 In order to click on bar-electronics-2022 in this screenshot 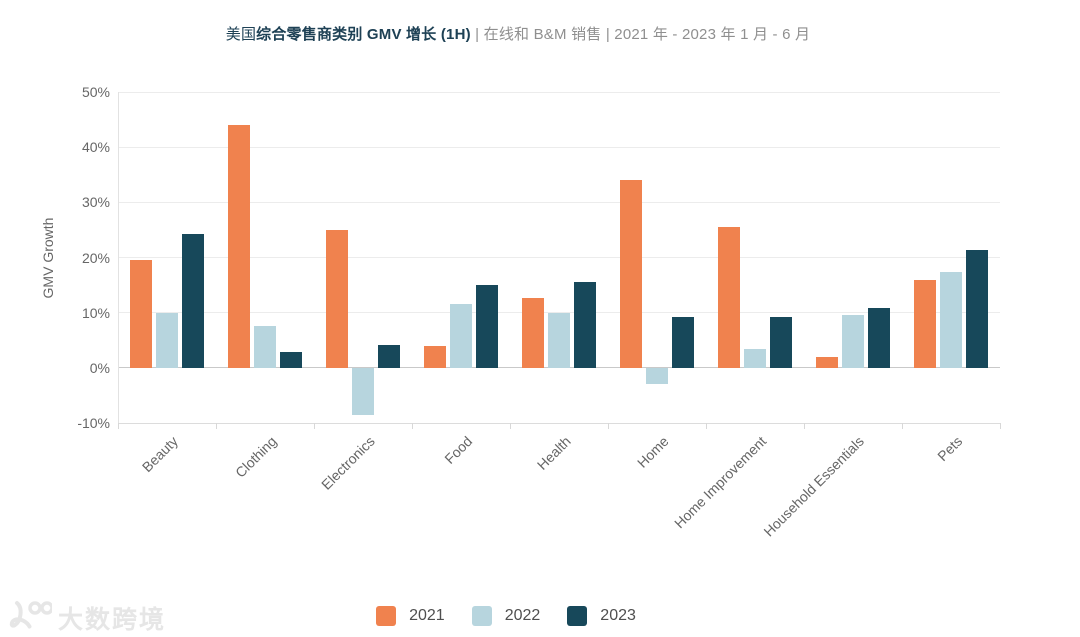, I will do `click(363, 391)`.